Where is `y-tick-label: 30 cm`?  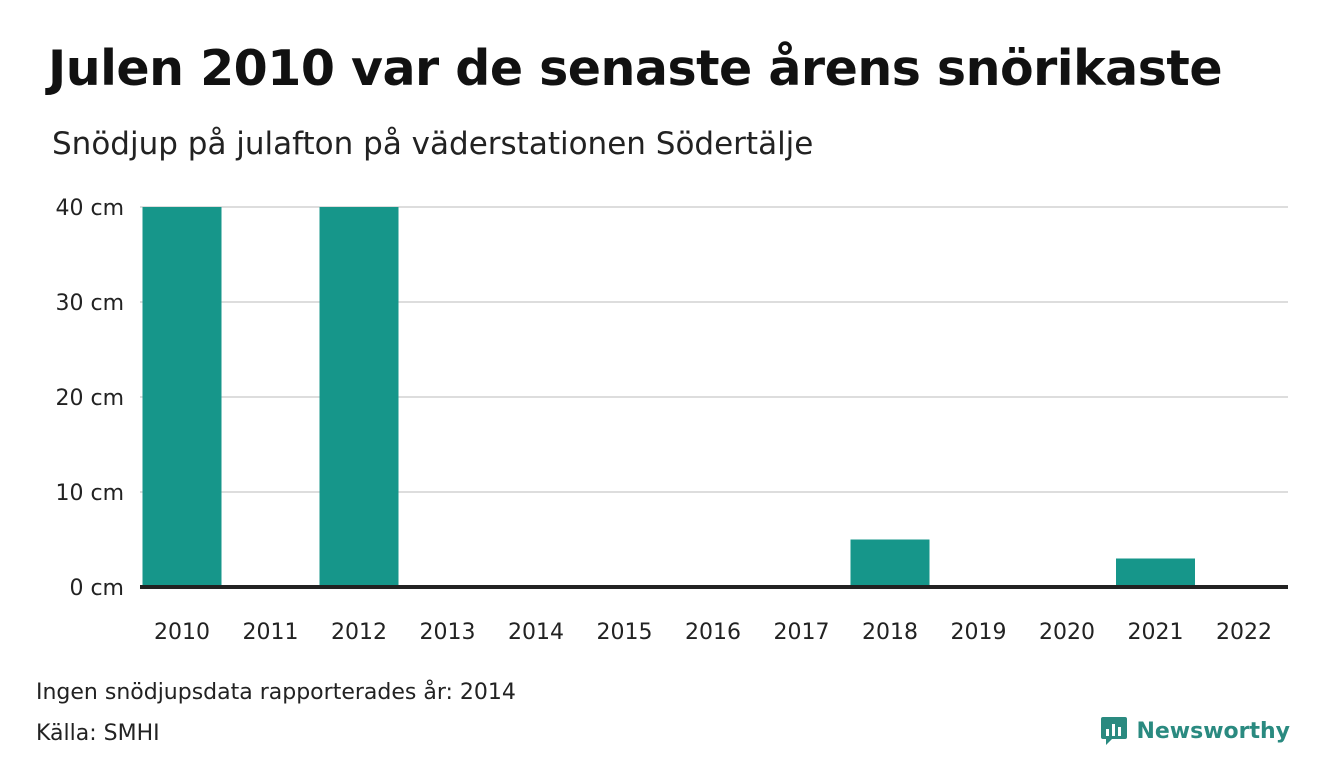
y-tick-label: 30 cm is located at coordinates (89, 303).